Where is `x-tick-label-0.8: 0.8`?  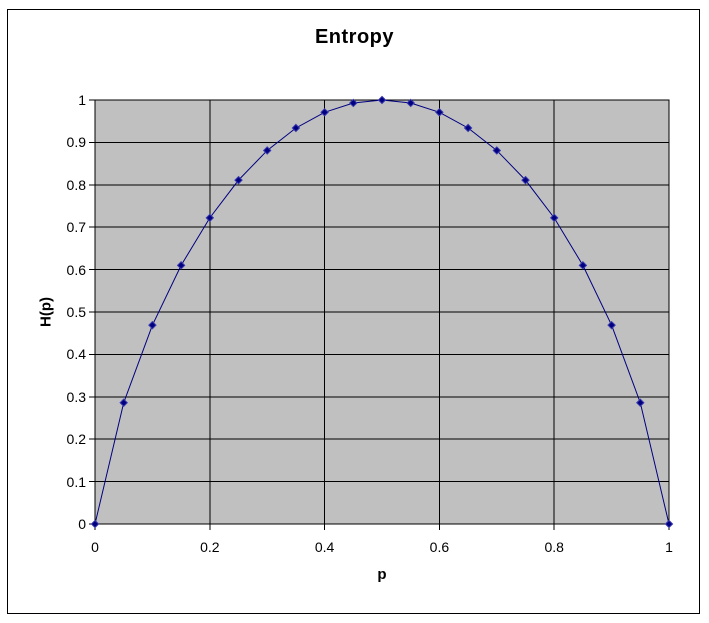 x-tick-label-0.8: 0.8 is located at coordinates (554, 547).